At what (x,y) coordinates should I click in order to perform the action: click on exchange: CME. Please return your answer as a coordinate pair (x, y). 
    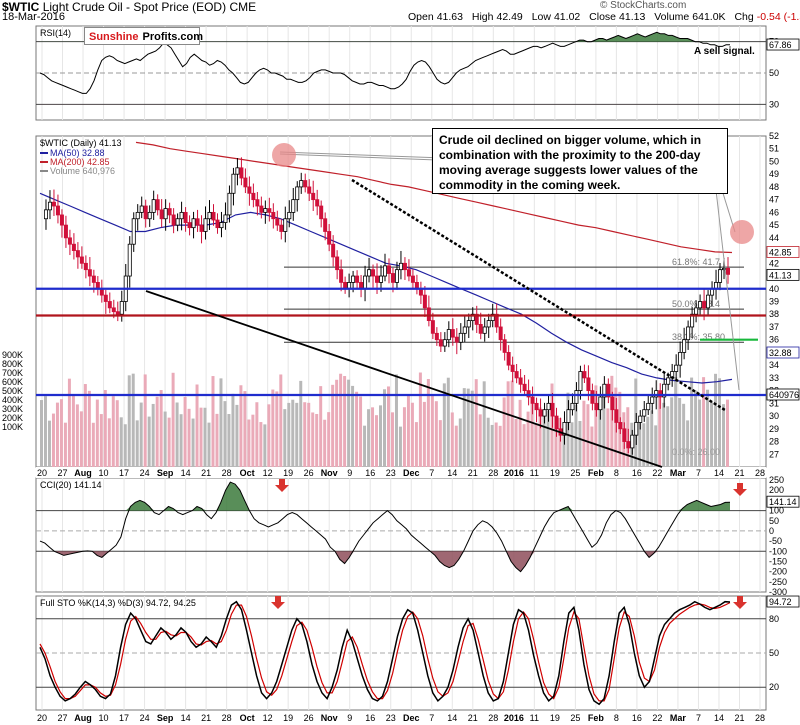
    Looking at the image, I should click on (243, 7).